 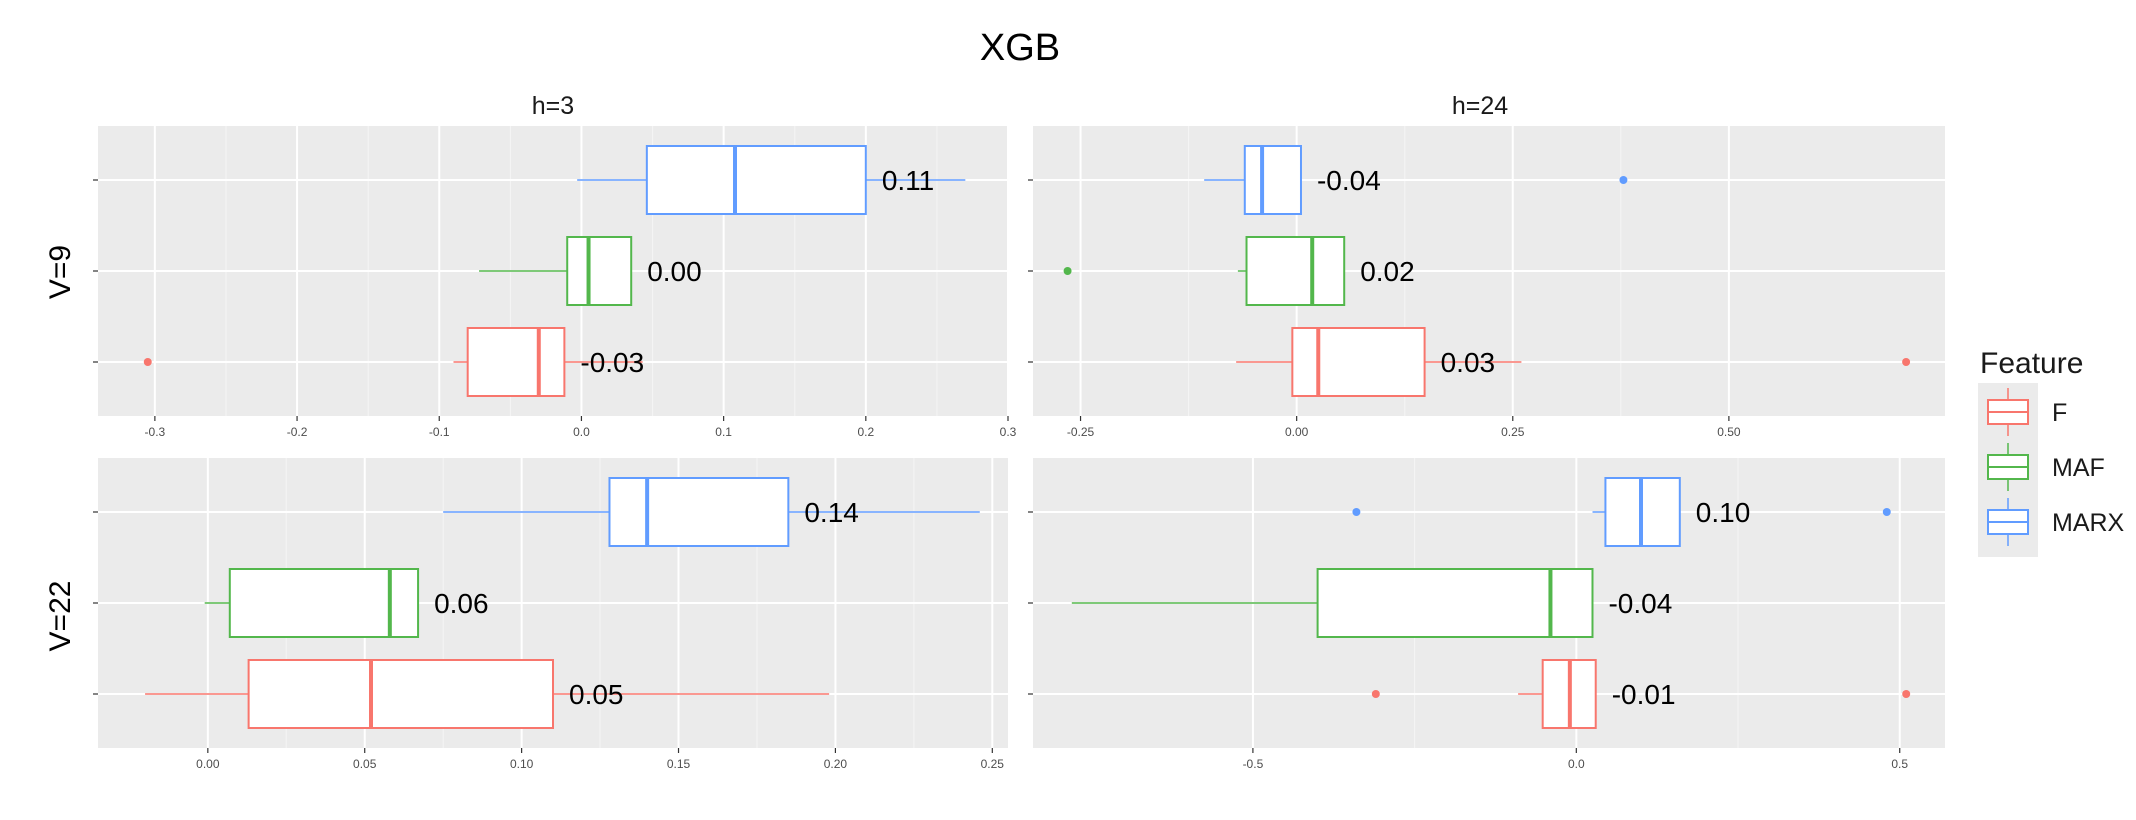 I want to click on box-marx: 0.14, so click(x=711, y=512).